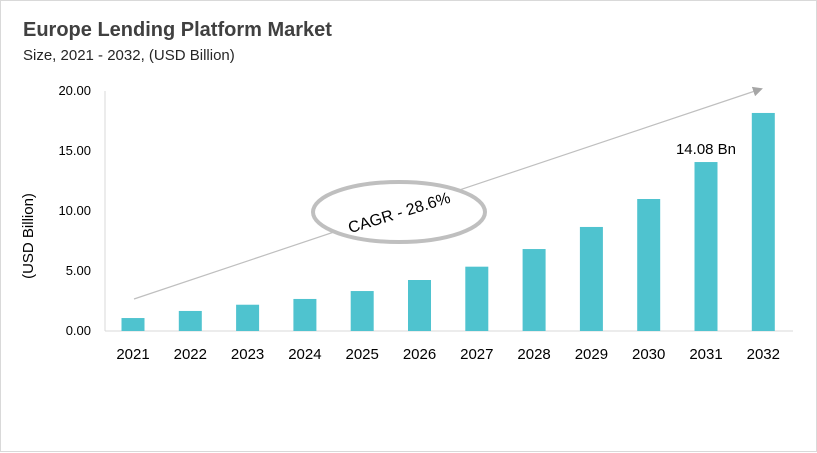  Describe the element at coordinates (132, 354) in the screenshot. I see `x-tick-label: 2021` at that location.